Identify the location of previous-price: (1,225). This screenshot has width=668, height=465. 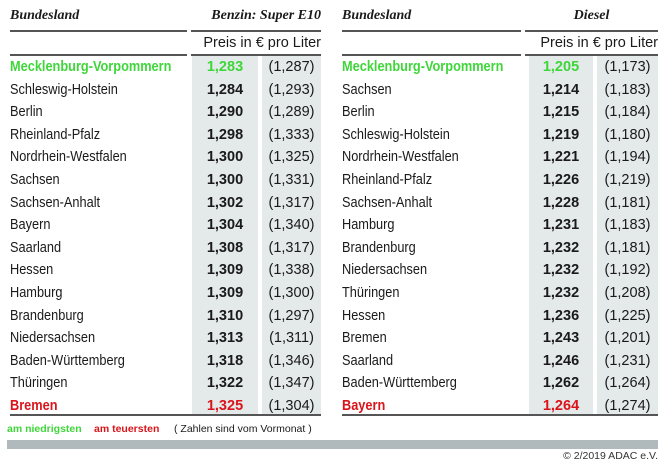
(627, 315).